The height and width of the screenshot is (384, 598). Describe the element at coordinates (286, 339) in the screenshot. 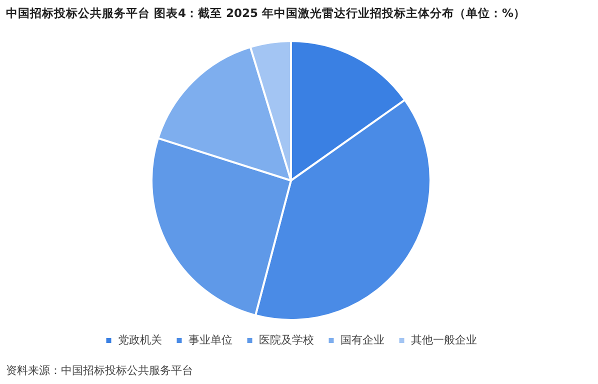

I see `legend-label: 医院及学校` at that location.